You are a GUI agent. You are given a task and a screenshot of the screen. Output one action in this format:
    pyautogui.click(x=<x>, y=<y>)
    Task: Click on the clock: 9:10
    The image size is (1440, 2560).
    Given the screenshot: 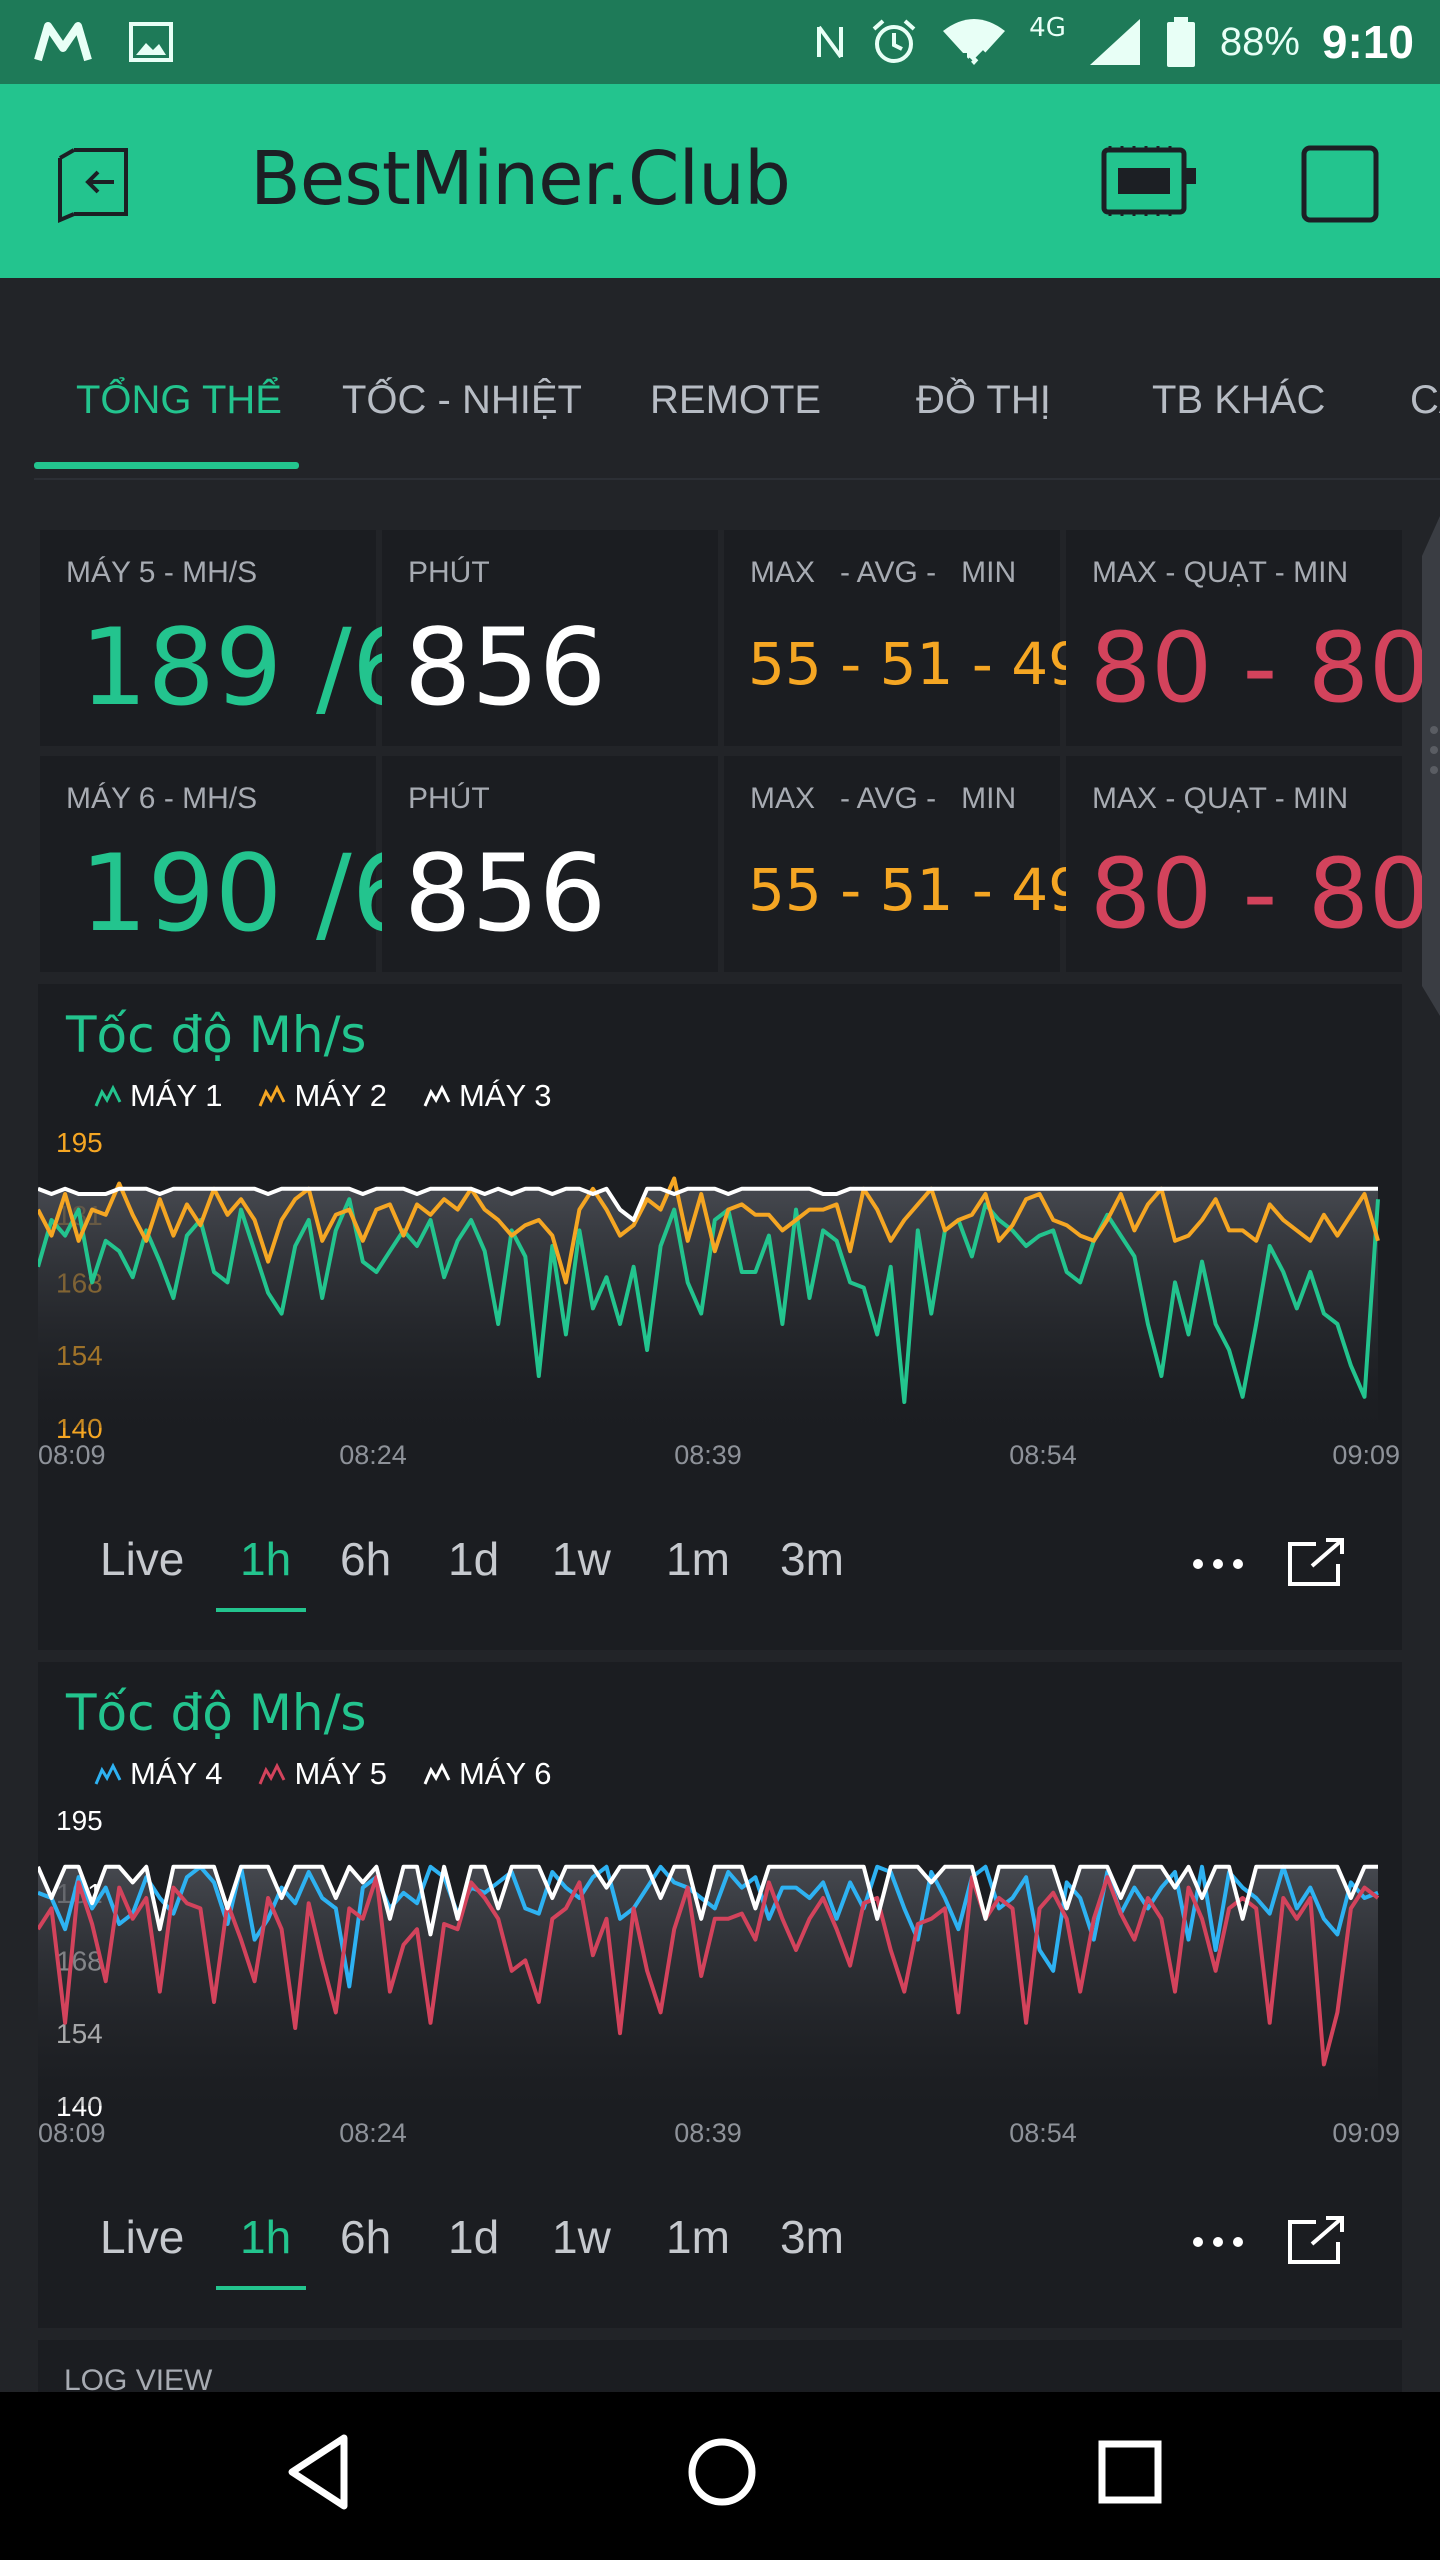 What is the action you would take?
    pyautogui.click(x=1367, y=42)
    